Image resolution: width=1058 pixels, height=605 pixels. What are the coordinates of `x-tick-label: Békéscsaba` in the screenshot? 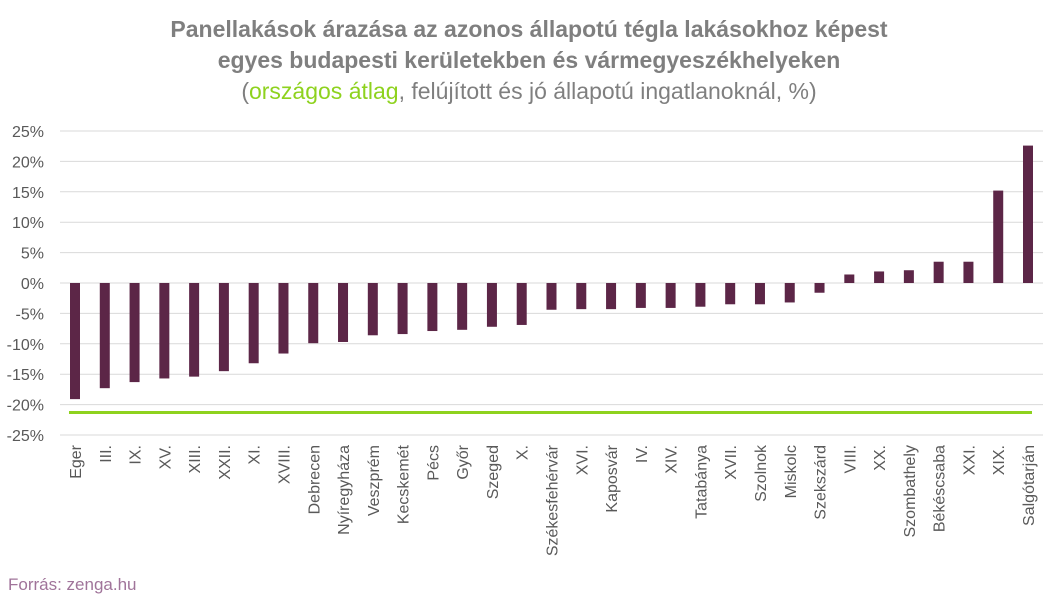 It's located at (940, 488).